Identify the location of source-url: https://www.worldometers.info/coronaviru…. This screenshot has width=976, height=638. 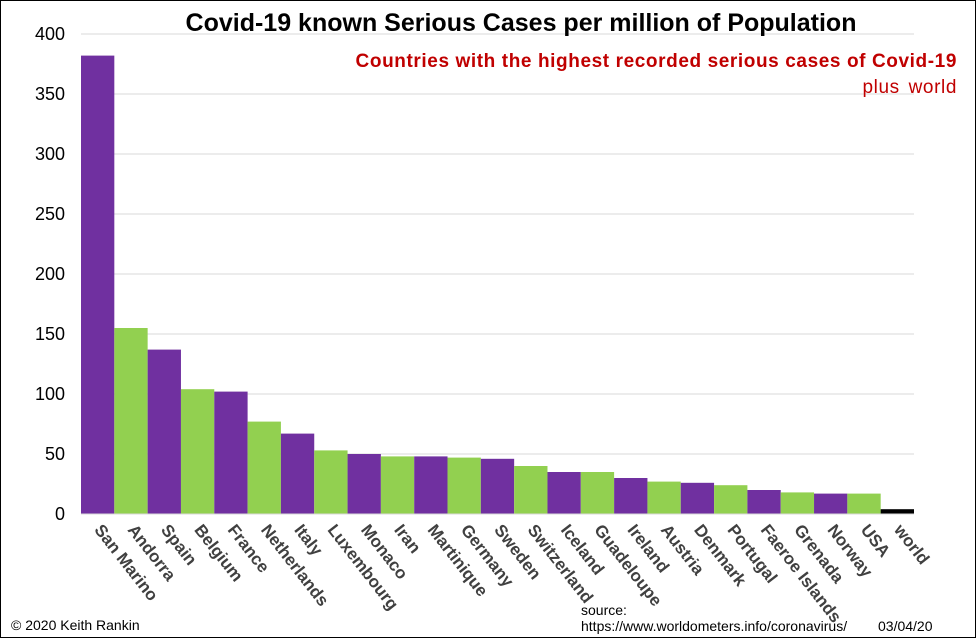
(714, 626).